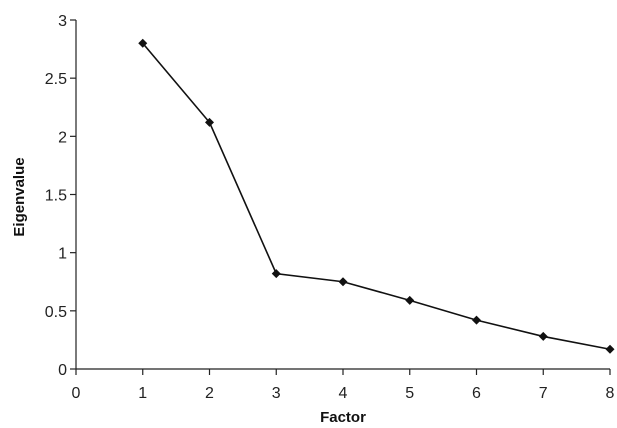  What do you see at coordinates (409, 393) in the screenshot?
I see `x-tick-label: 5` at bounding box center [409, 393].